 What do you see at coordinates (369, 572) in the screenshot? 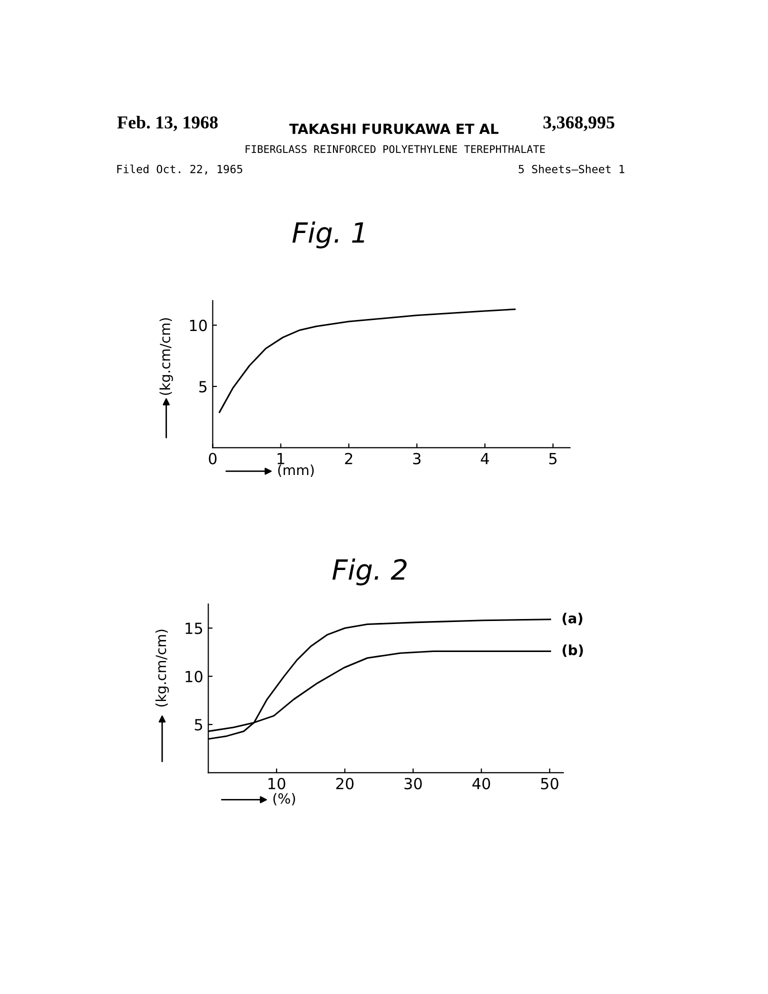
I see `chart-title: Fig. 2` at bounding box center [369, 572].